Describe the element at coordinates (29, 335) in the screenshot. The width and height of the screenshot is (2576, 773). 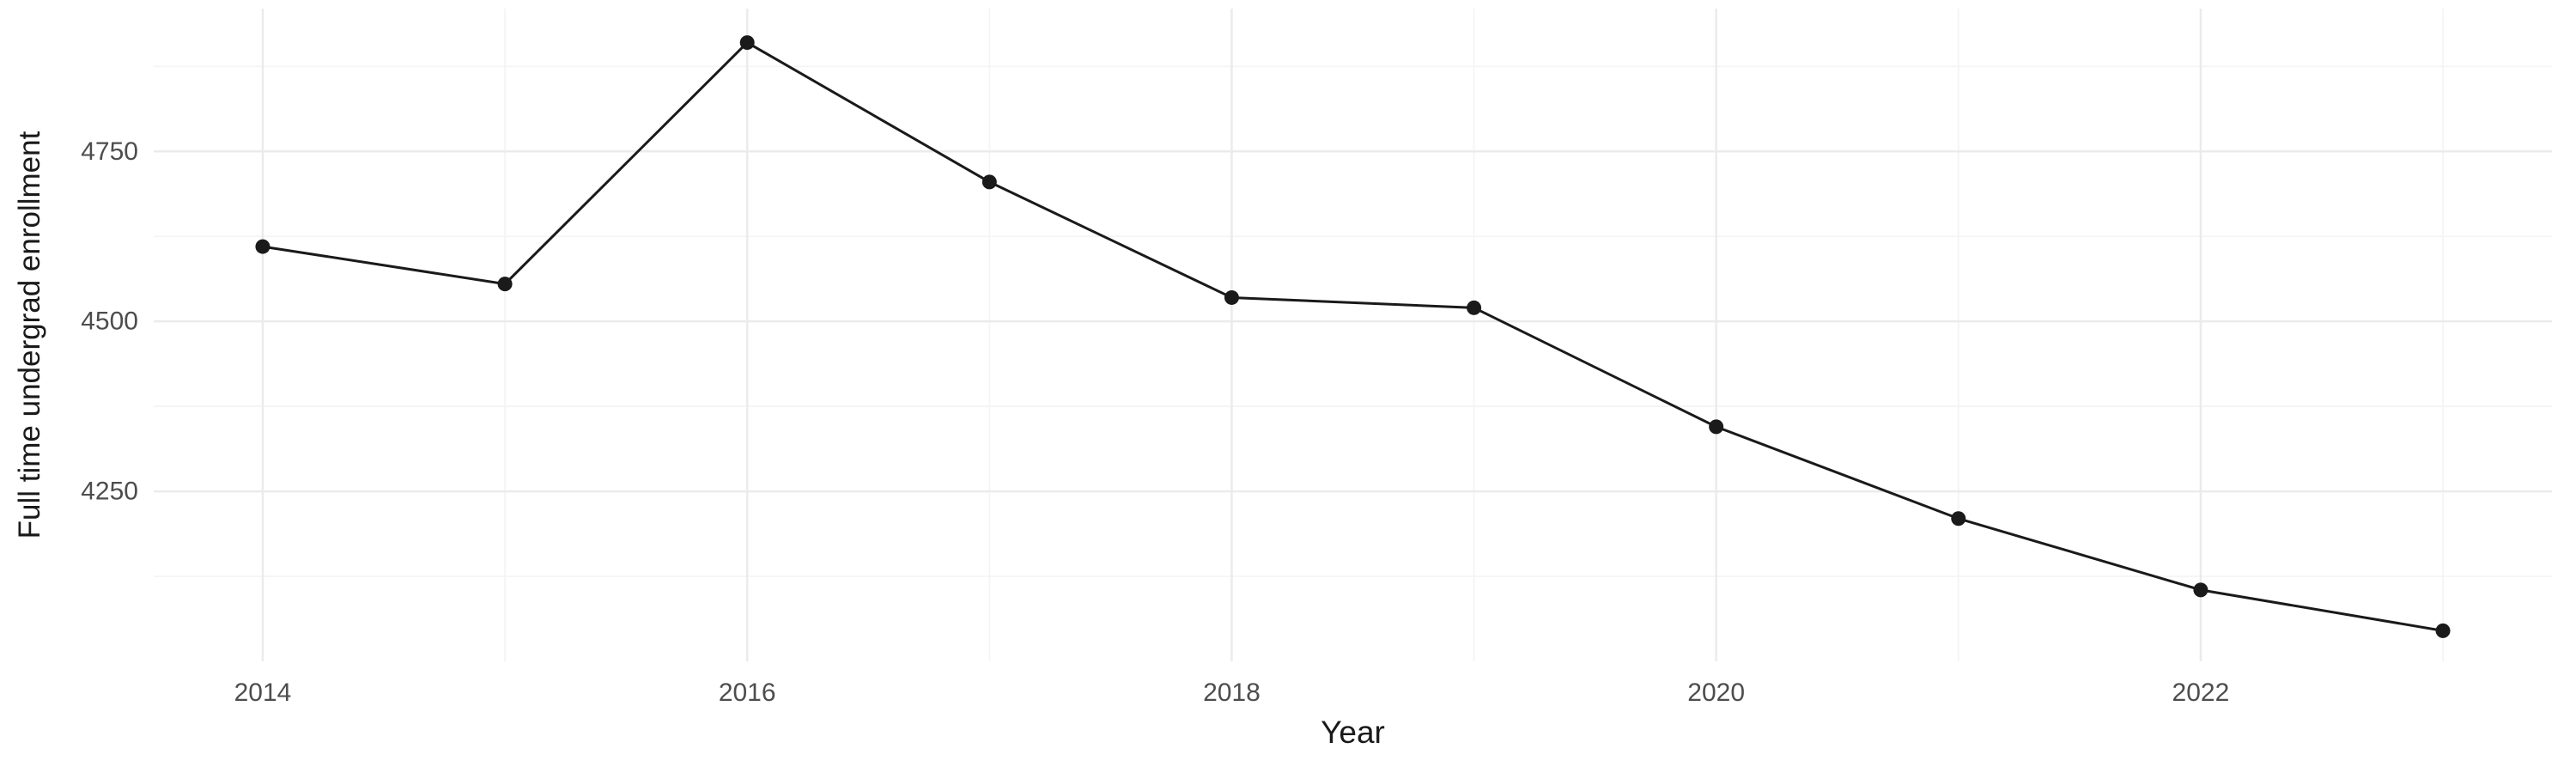
I see `y-axis-label: Full time undergrad enrollment` at that location.